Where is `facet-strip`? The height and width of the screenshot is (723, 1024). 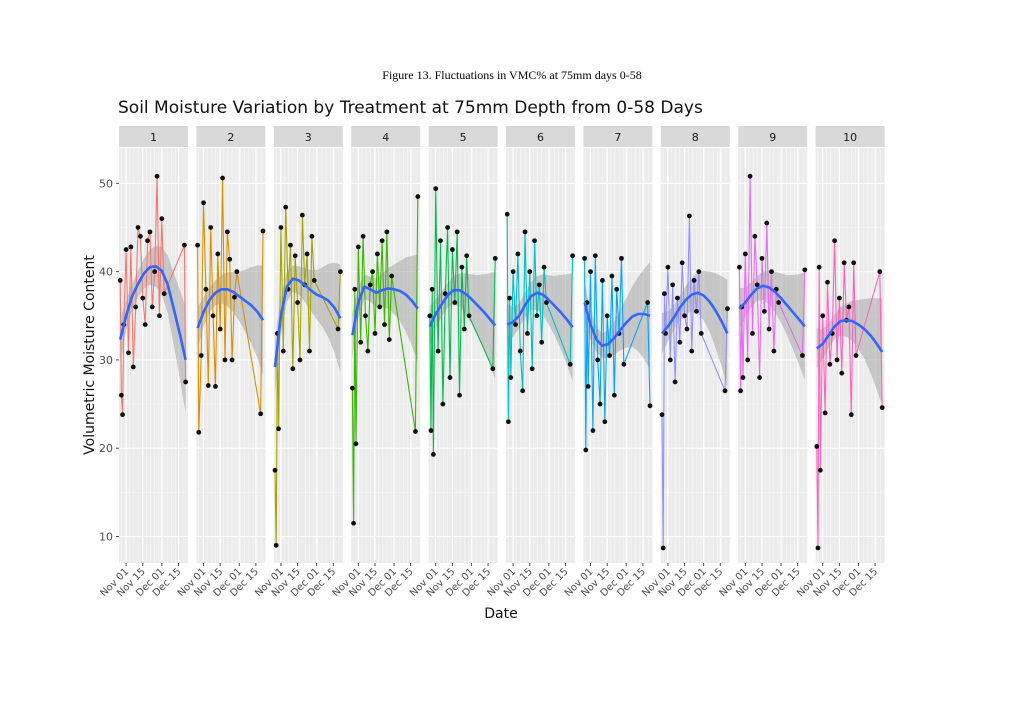
facet-strip is located at coordinates (231, 136).